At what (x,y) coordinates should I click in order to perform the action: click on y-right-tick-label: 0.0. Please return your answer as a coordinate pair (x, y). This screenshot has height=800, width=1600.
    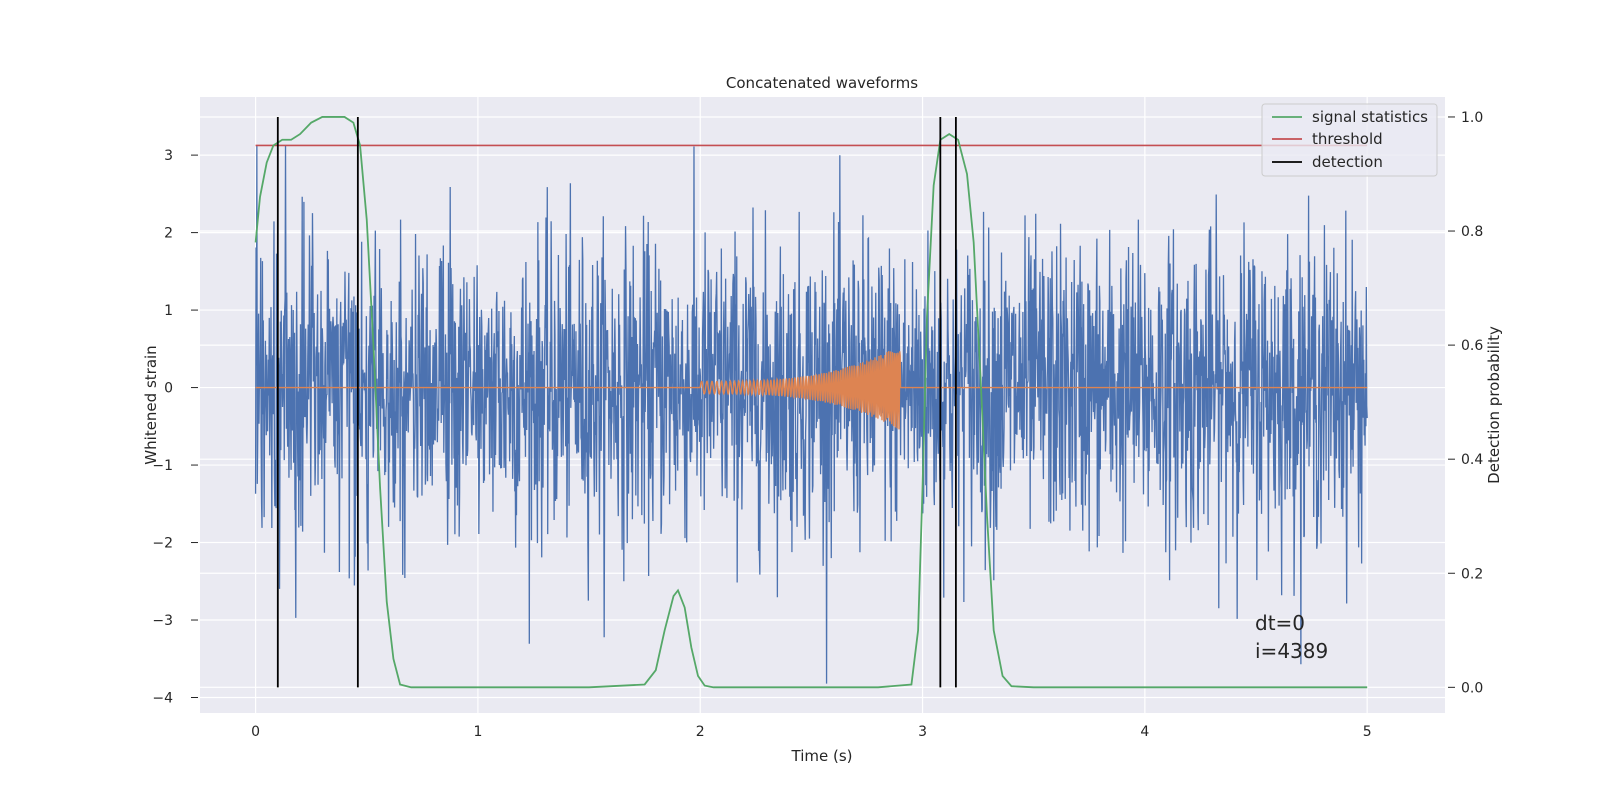
    Looking at the image, I should click on (1472, 688).